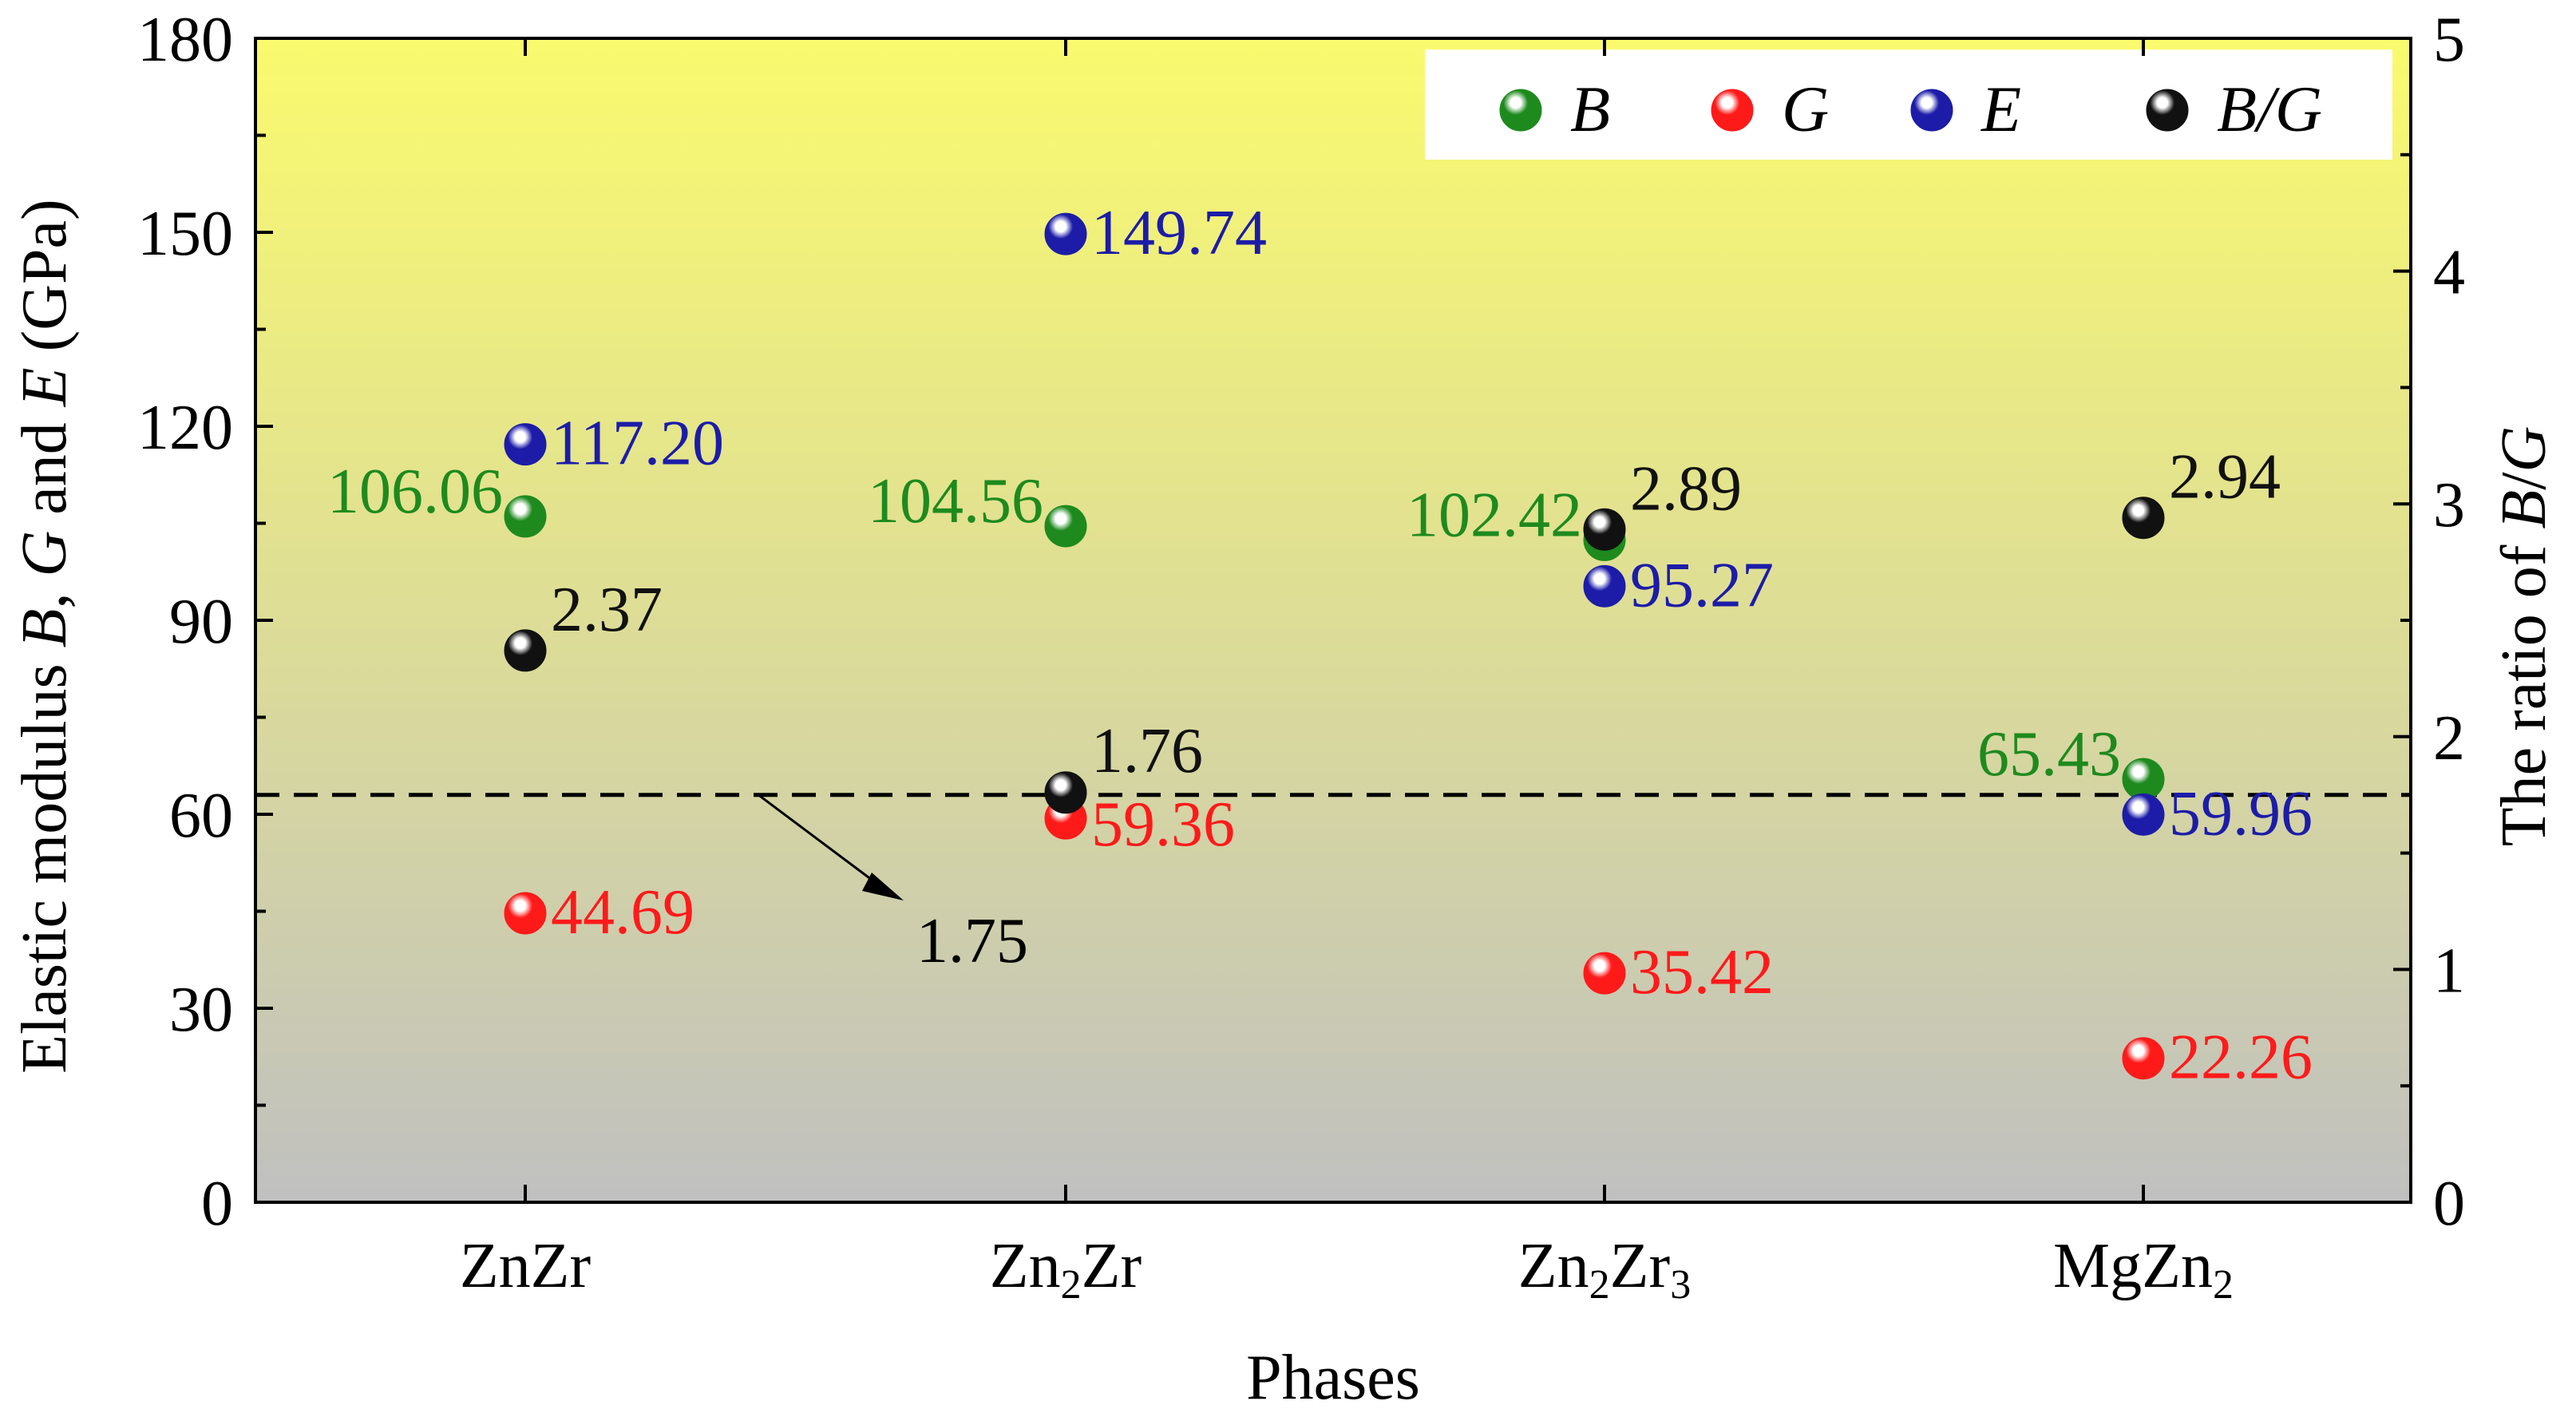 The width and height of the screenshot is (2576, 1413). Describe the element at coordinates (45, 636) in the screenshot. I see `left-axis-title: Elastic modulus B, G and E (GPa)` at that location.